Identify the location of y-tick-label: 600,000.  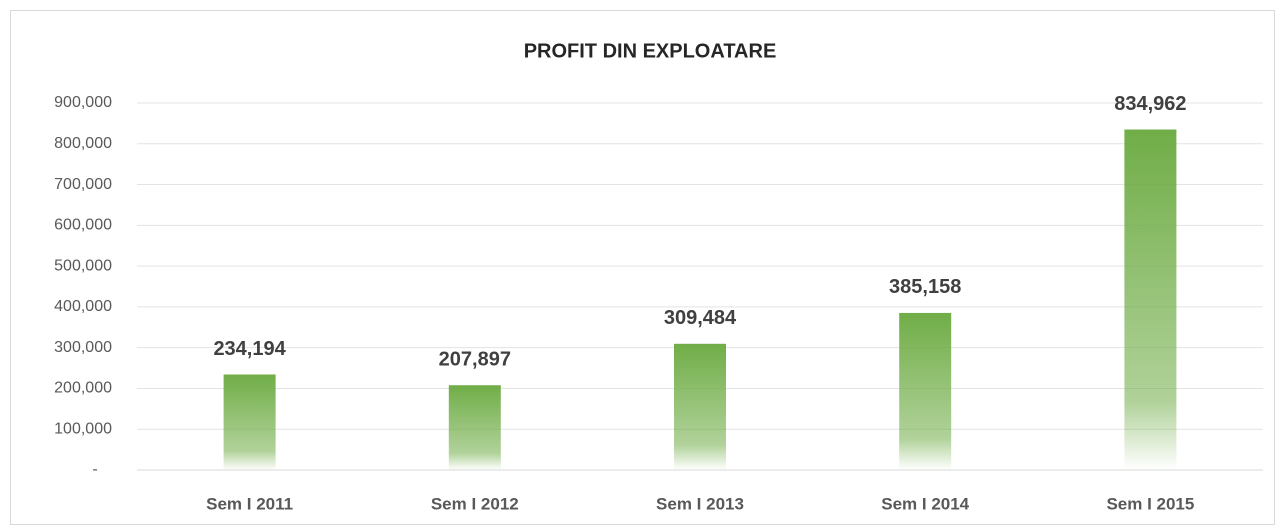
(83, 225).